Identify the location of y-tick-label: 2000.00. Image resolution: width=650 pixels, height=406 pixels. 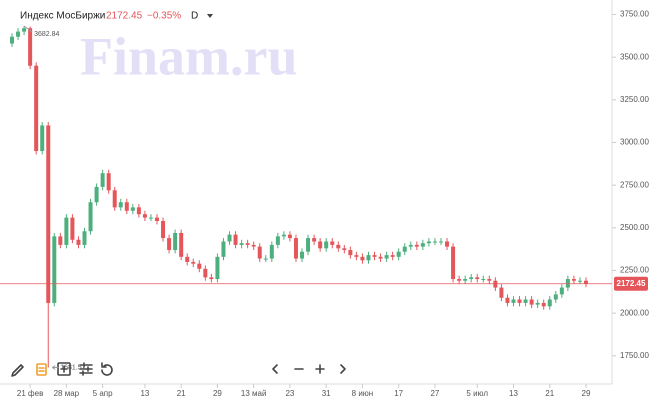
(634, 312).